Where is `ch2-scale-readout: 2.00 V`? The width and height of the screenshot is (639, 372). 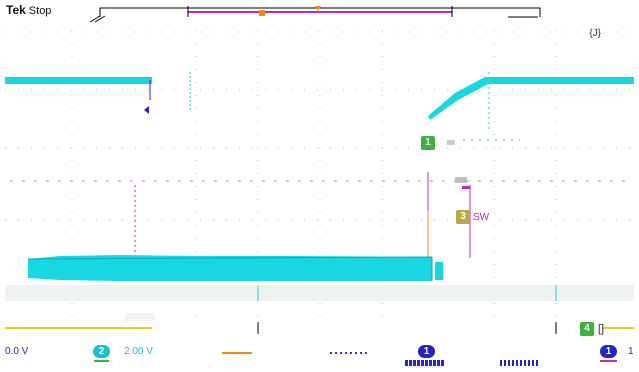 ch2-scale-readout: 2.00 V is located at coordinates (138, 351).